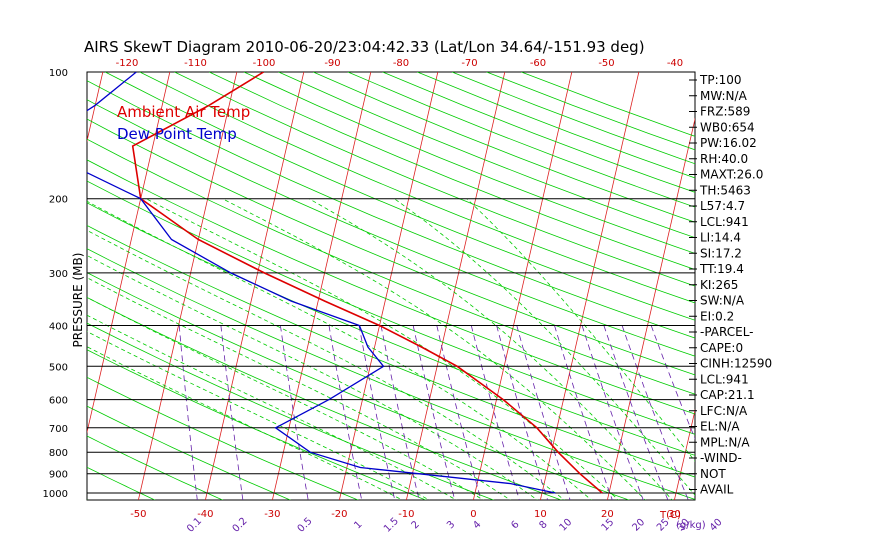 The width and height of the screenshot is (870, 560). Describe the element at coordinates (716, 525) in the screenshot. I see `mixing-ratio-tick-label: 40` at that location.